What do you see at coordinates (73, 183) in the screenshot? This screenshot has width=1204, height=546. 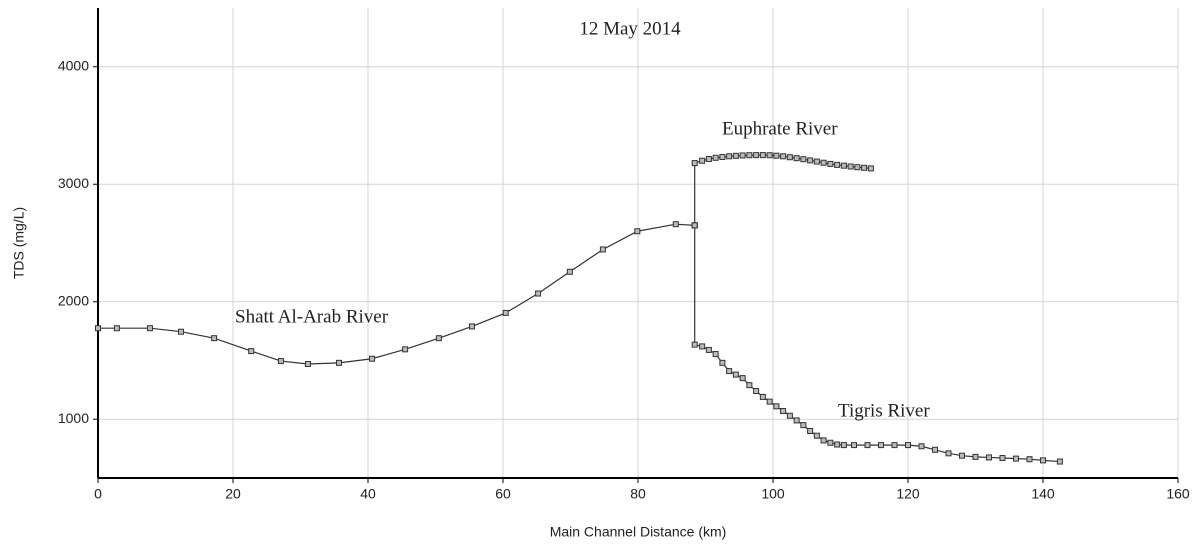 I see `y-tick-label: 3000` at bounding box center [73, 183].